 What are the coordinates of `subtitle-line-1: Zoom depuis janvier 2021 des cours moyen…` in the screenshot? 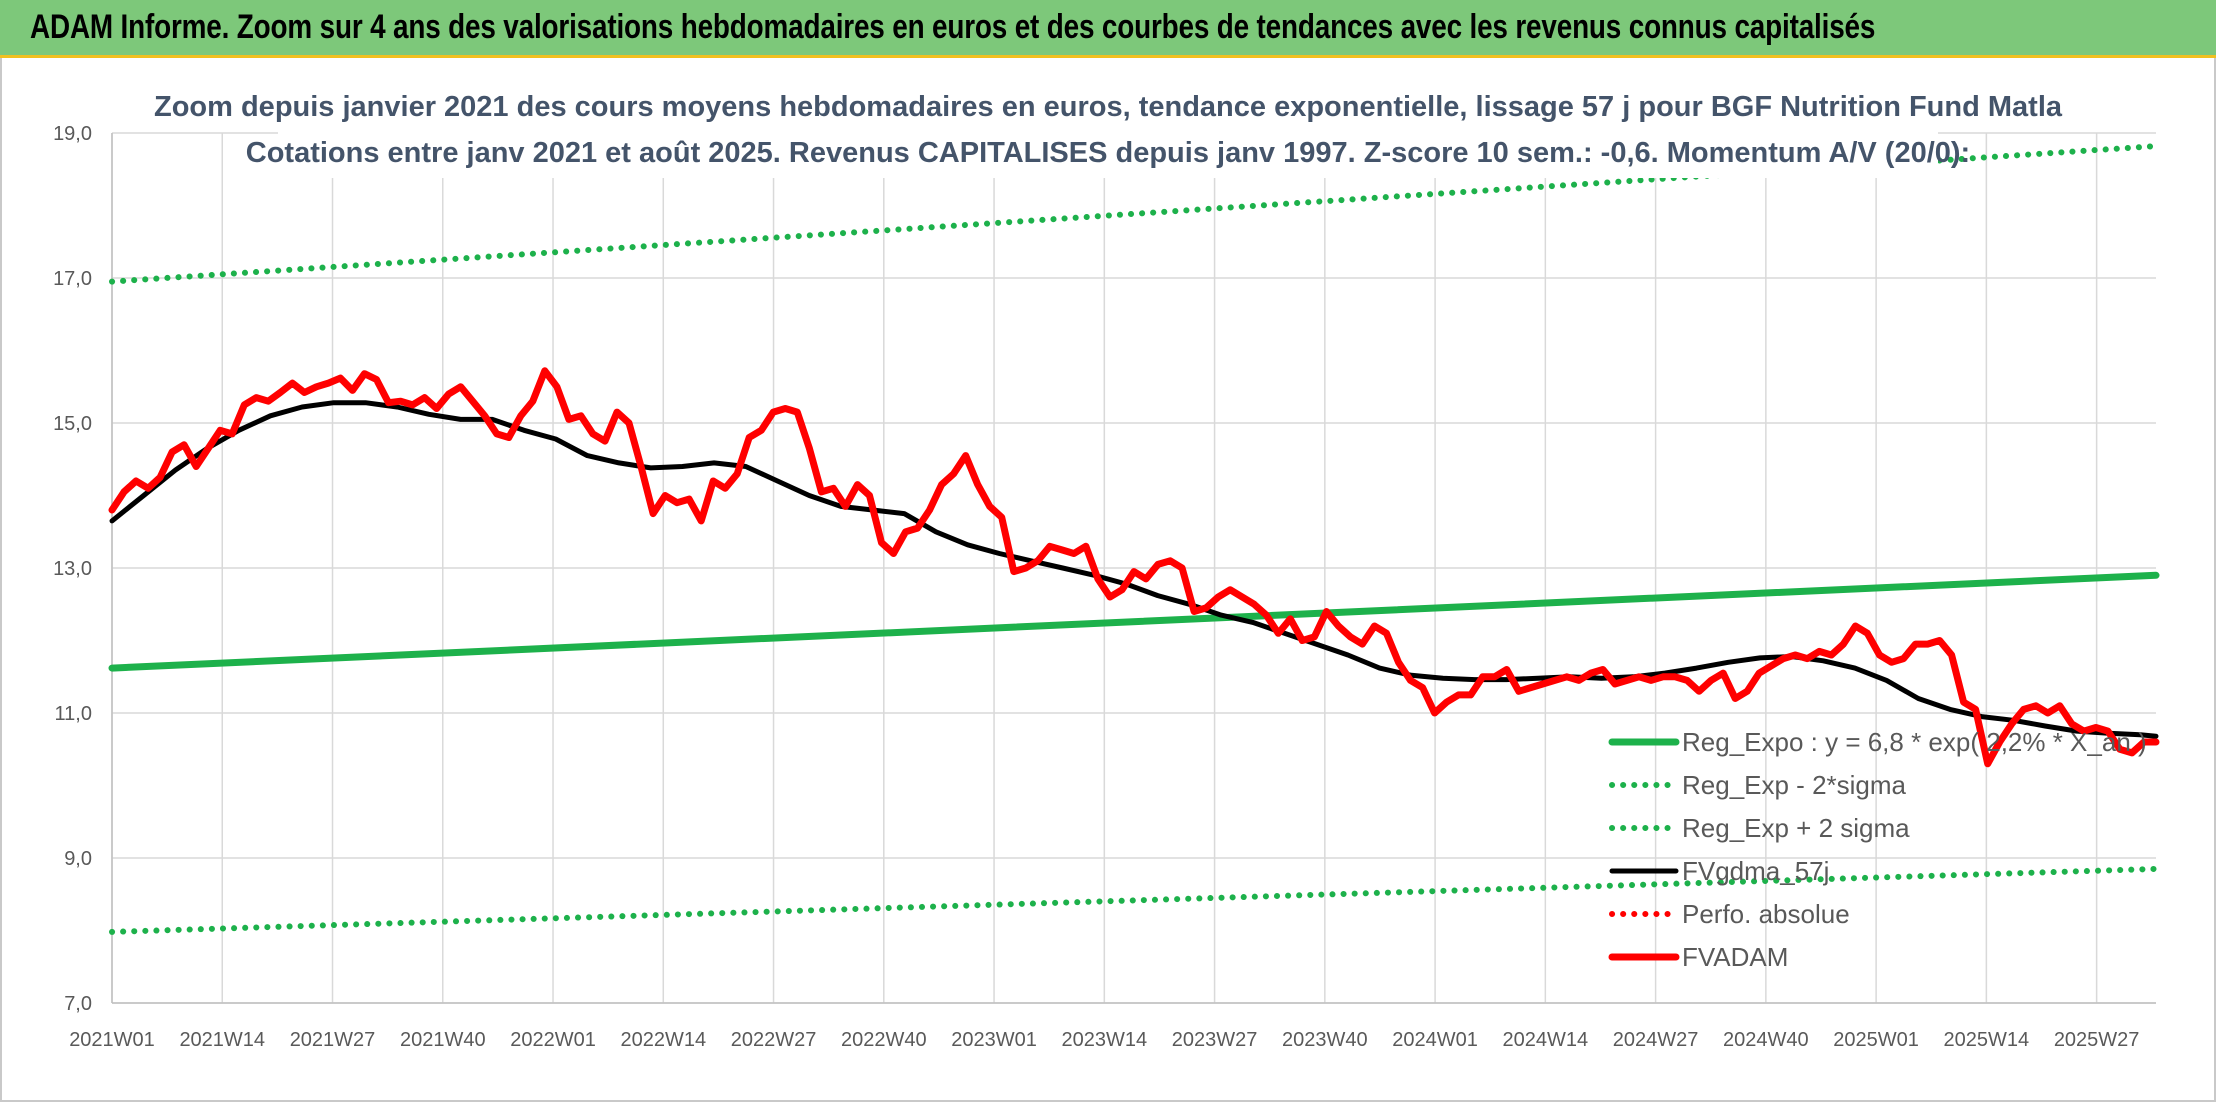 It's located at (1108, 107).